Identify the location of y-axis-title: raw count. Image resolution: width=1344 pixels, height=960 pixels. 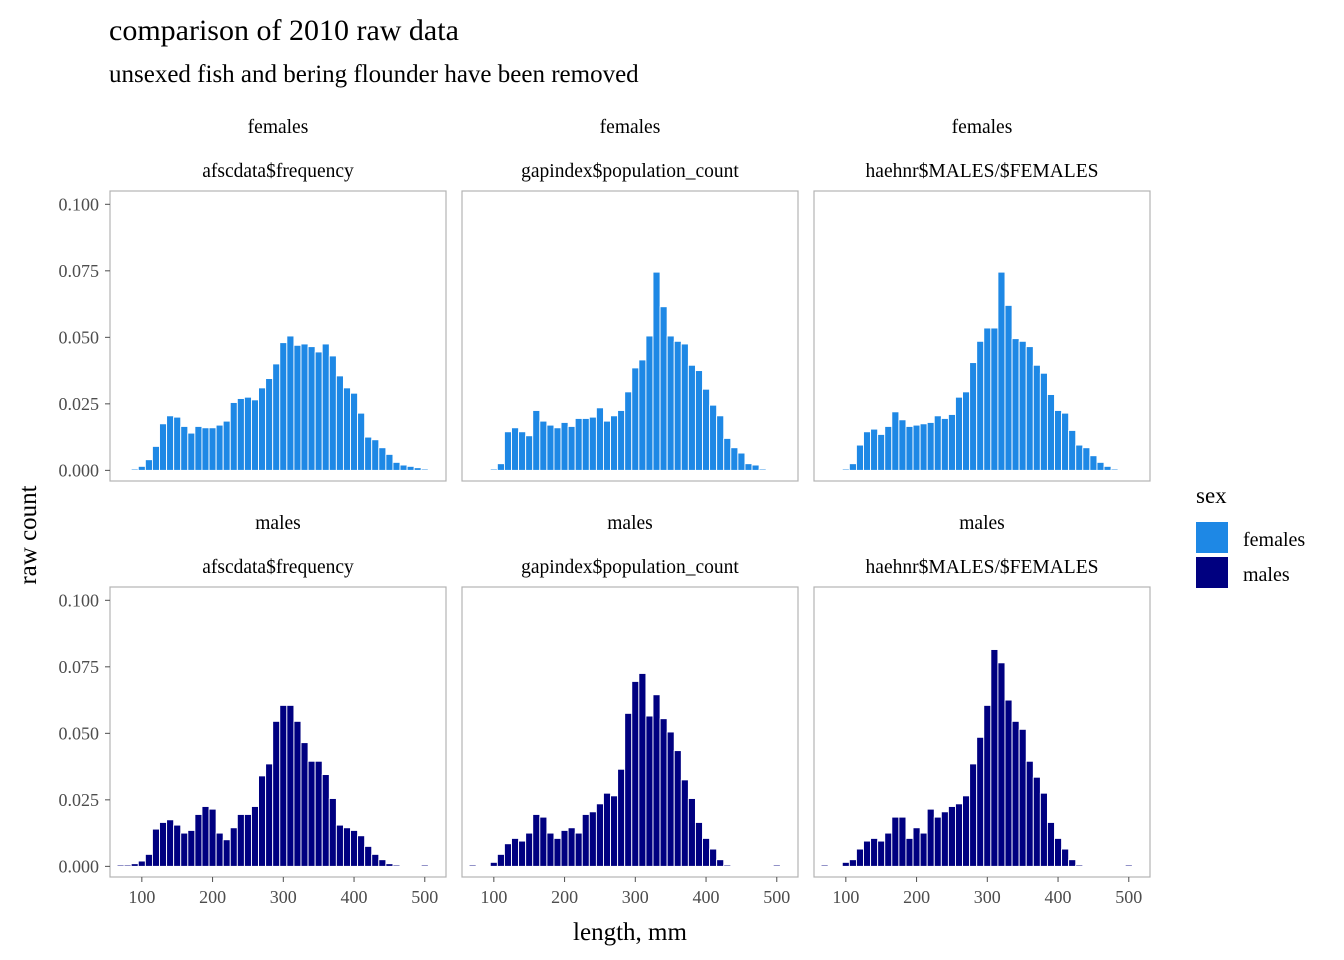
(28, 534).